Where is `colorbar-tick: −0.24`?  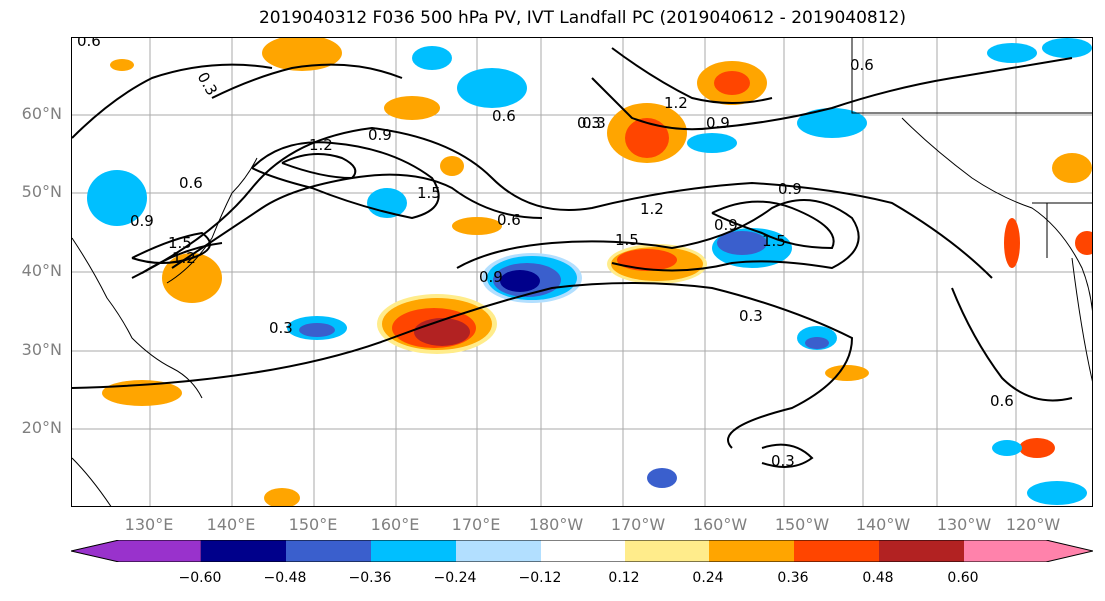
colorbar-tick: −0.24 is located at coordinates (455, 578).